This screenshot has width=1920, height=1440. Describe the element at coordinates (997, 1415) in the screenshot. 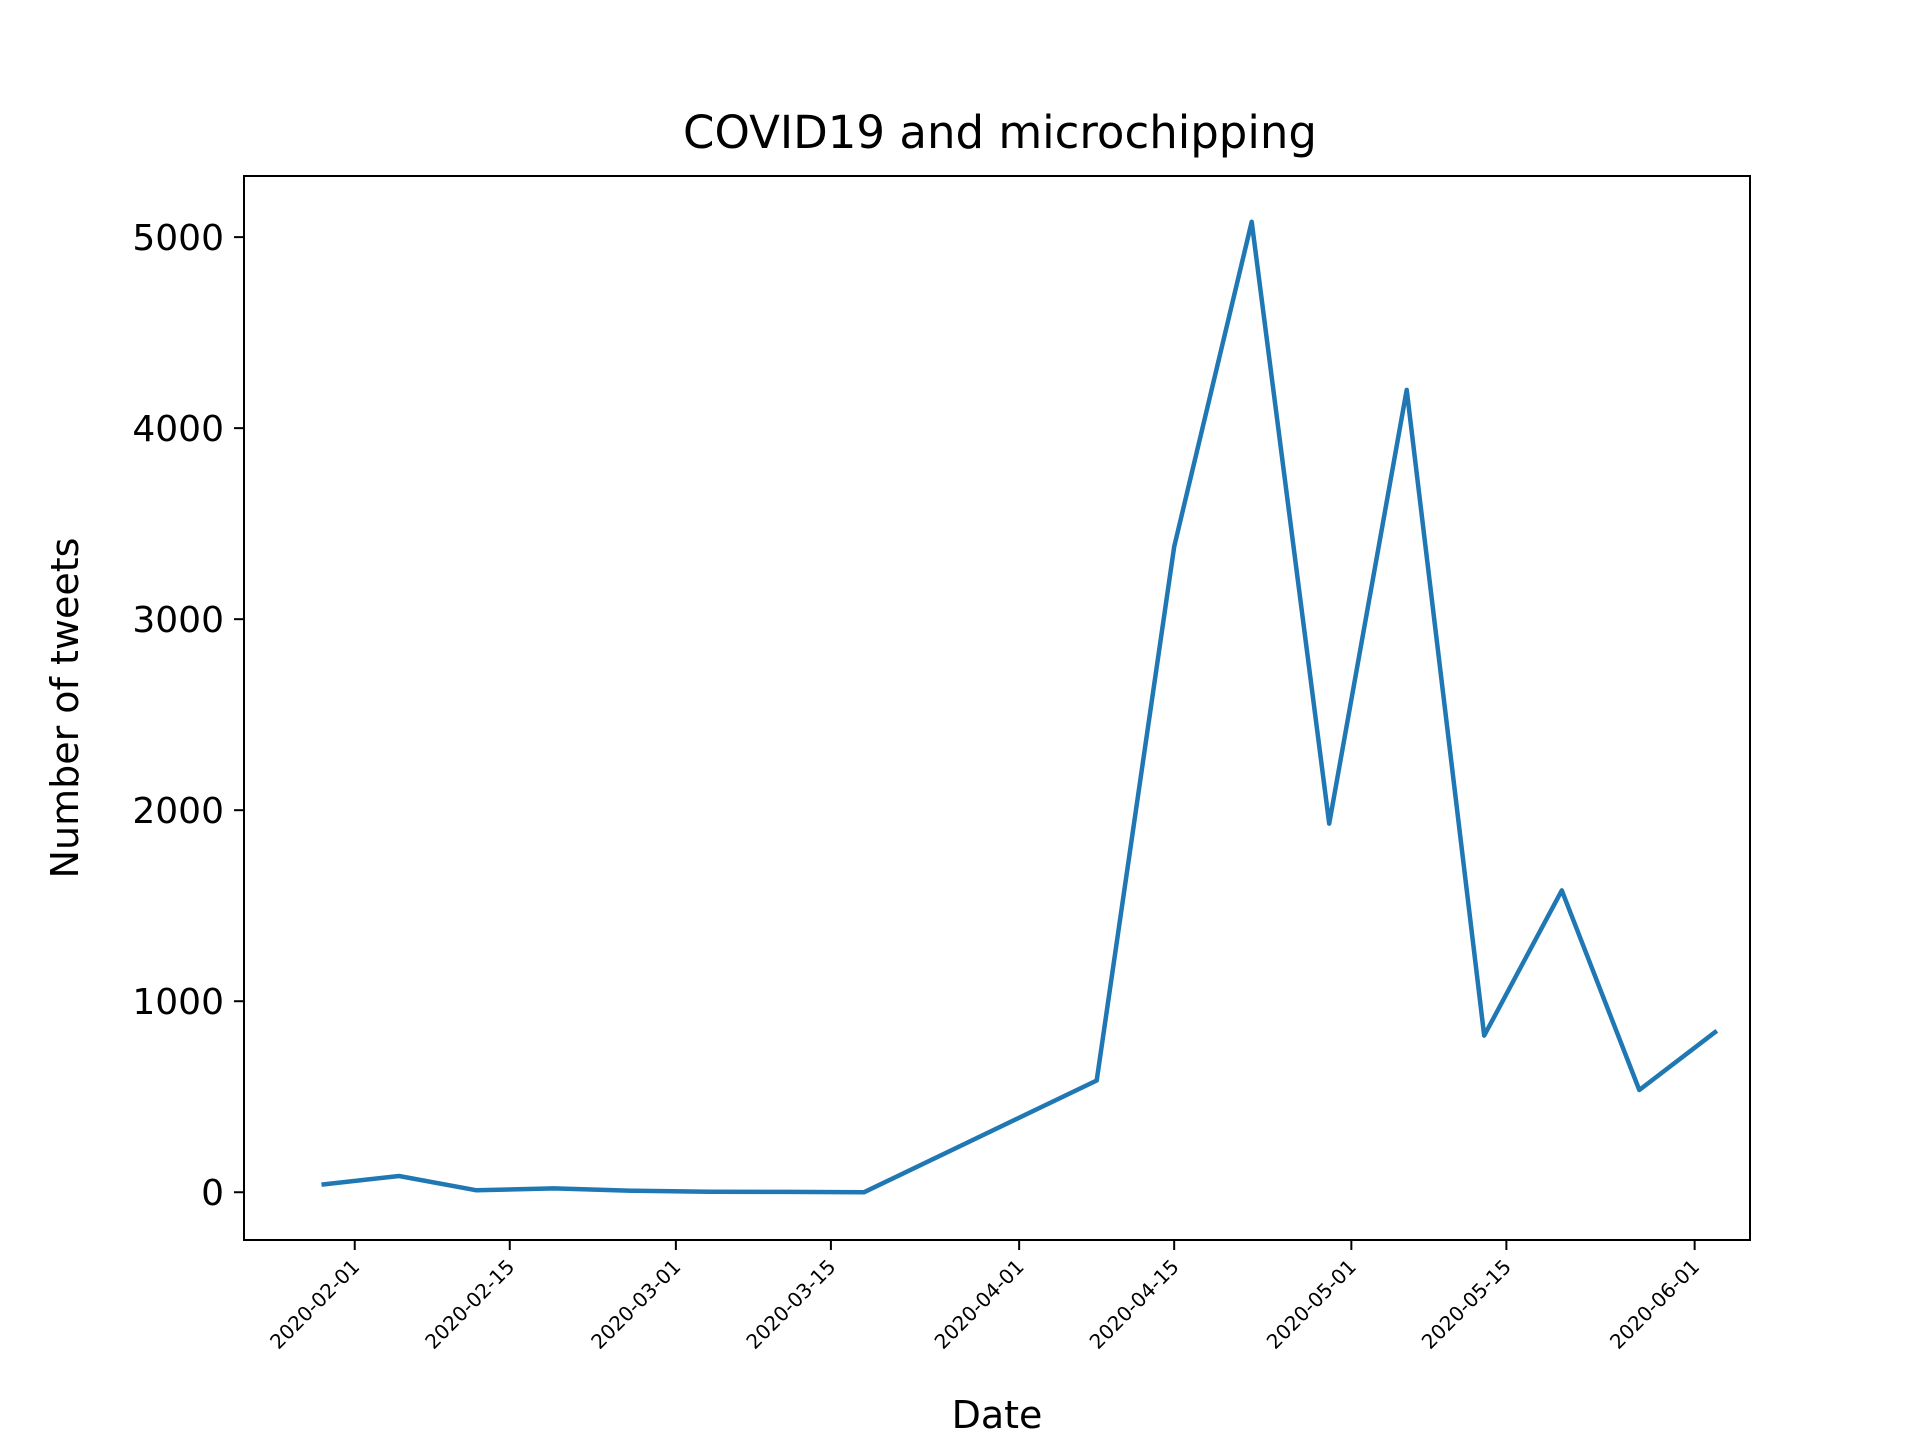

I see `x-axis-label: Date` at that location.